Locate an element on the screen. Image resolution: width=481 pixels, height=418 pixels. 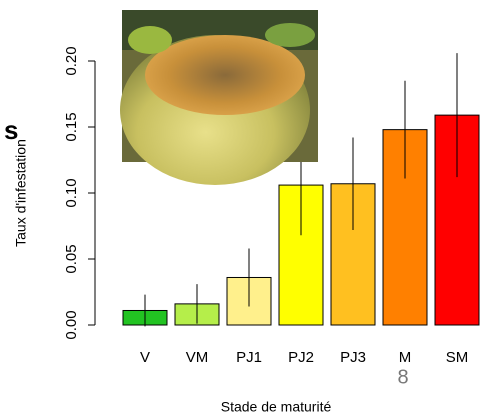
x-tick-label: VM is located at coordinates (197, 357).